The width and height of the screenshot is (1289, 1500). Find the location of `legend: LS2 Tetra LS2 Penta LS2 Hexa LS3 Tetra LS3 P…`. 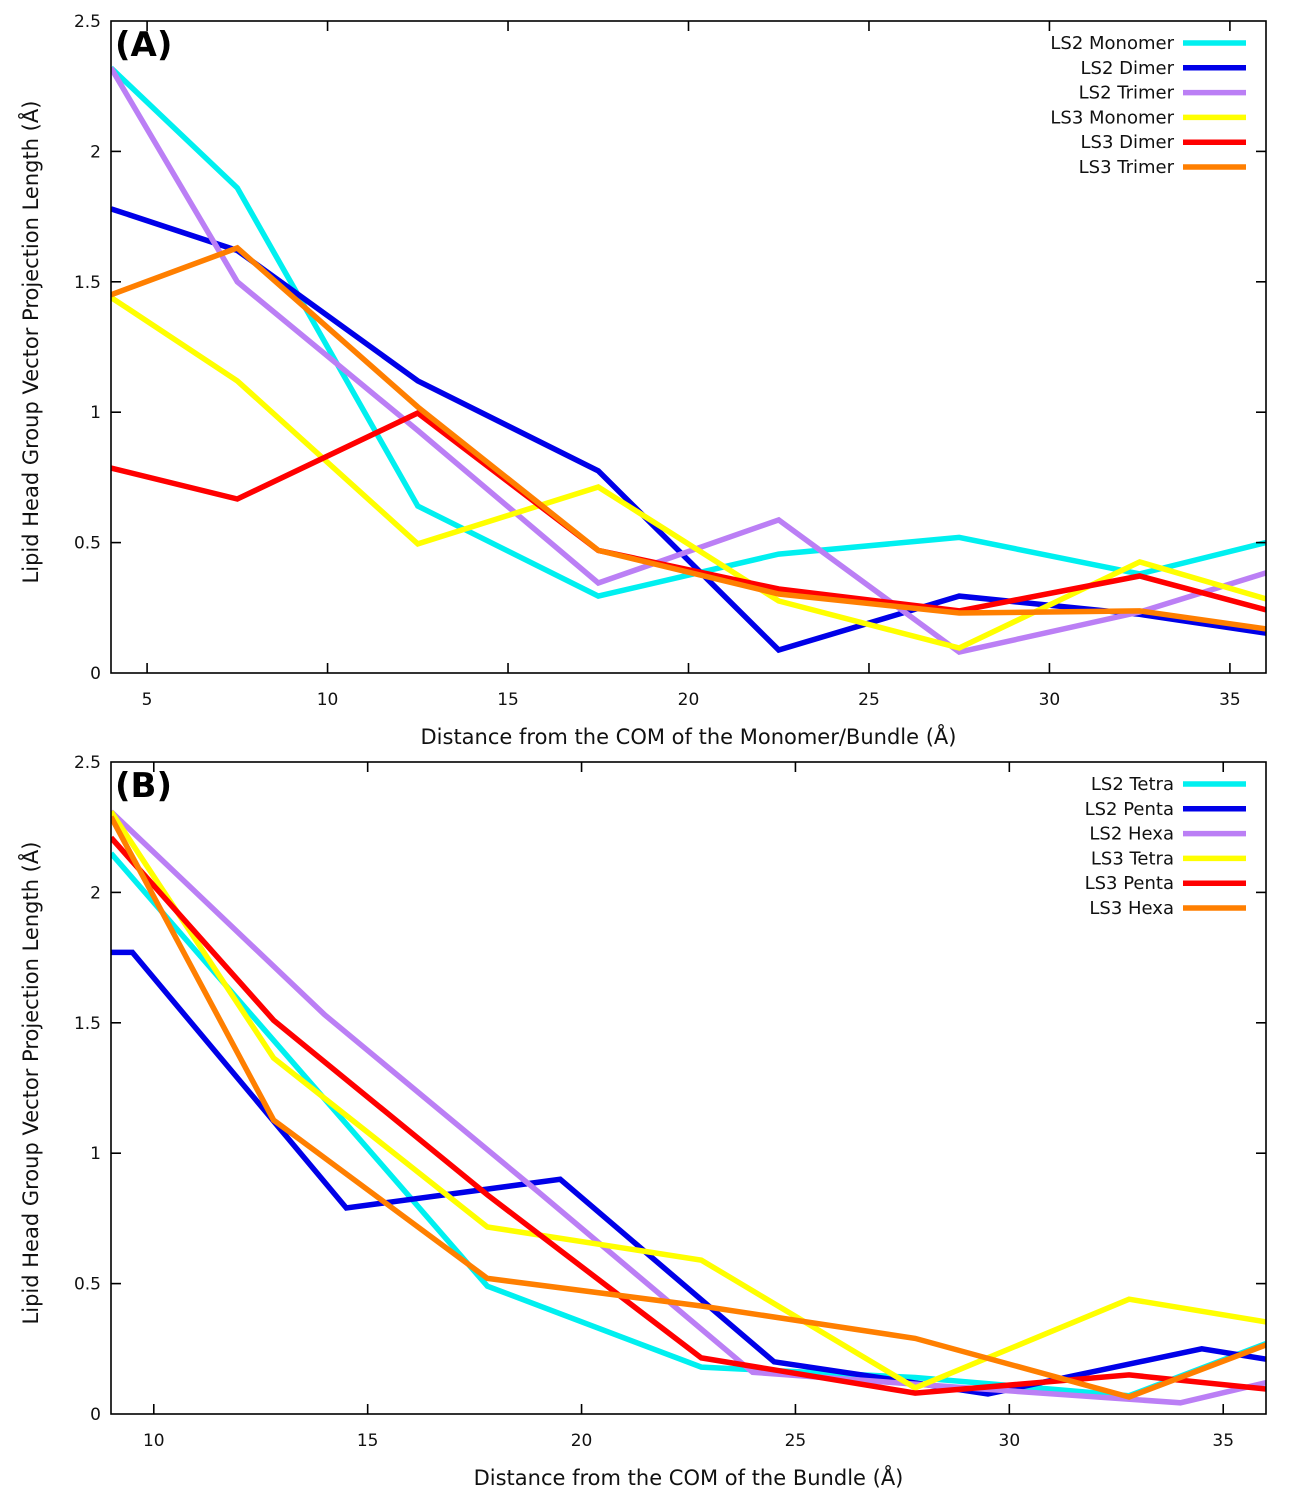

legend: LS2 Tetra LS2 Penta LS2 Hexa LS3 Tetra LS3 P… is located at coordinates (1165, 846).